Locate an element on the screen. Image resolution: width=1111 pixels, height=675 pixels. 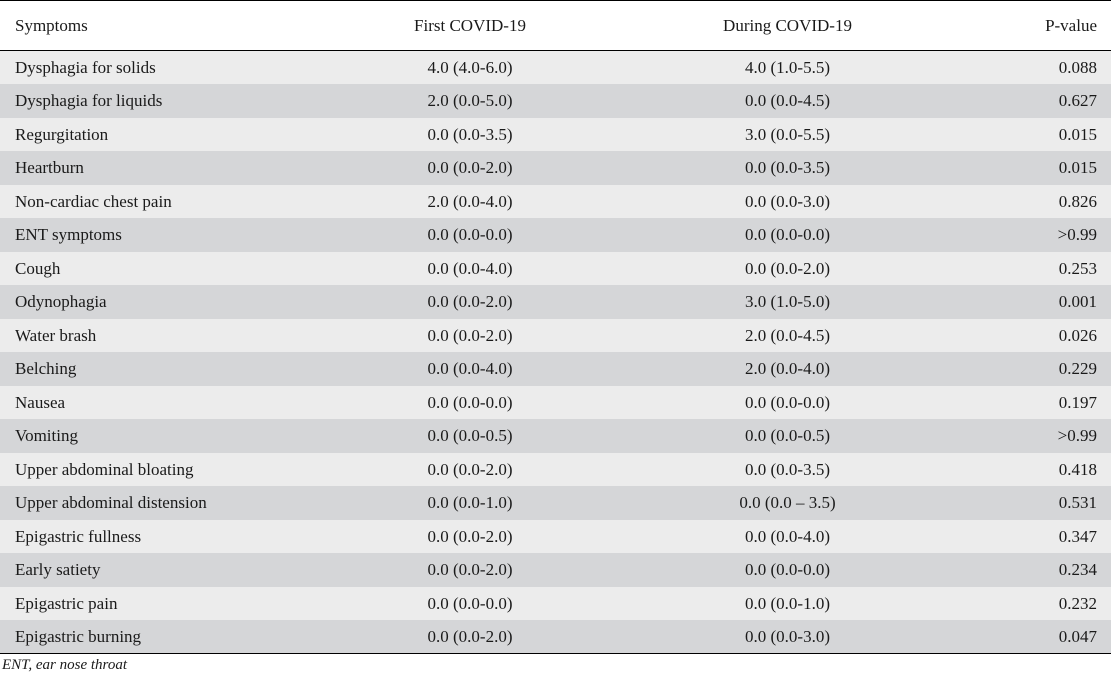
cell-p-value: 0.531 is located at coordinates (1077, 503).